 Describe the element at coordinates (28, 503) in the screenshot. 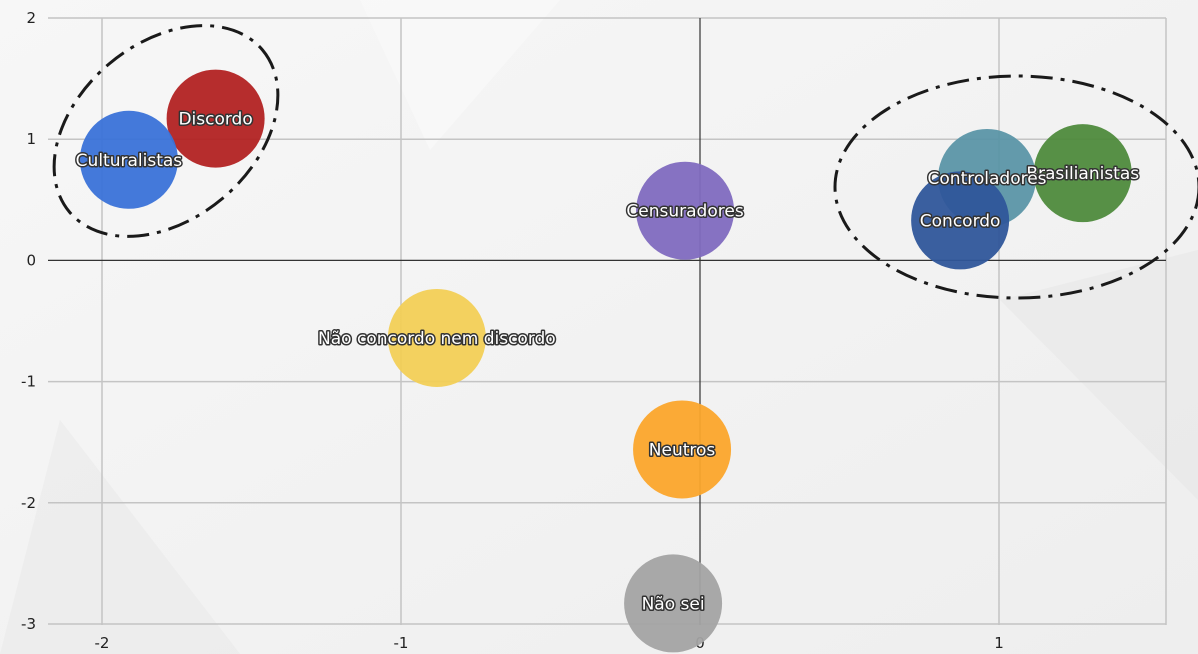

I see `y-tick-label: -2` at that location.